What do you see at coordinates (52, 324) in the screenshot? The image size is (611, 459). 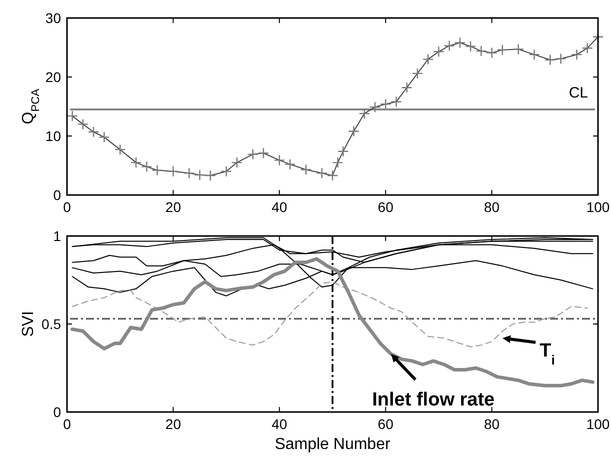 I see `y-tick-label: 0.5` at bounding box center [52, 324].